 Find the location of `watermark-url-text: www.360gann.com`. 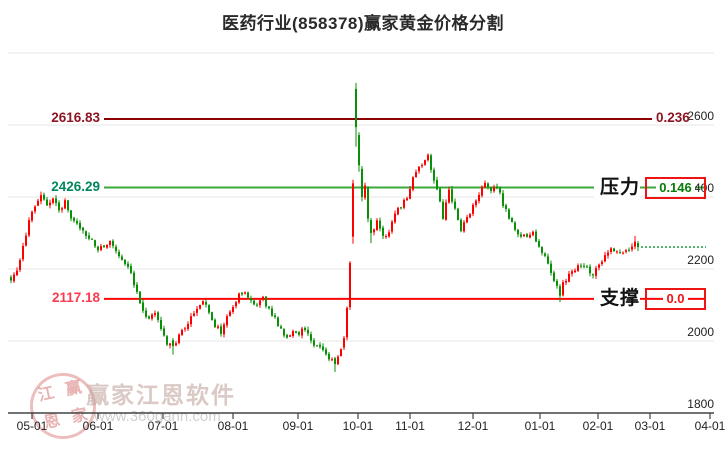

watermark-url-text: www.360gann.com is located at coordinates (157, 416).